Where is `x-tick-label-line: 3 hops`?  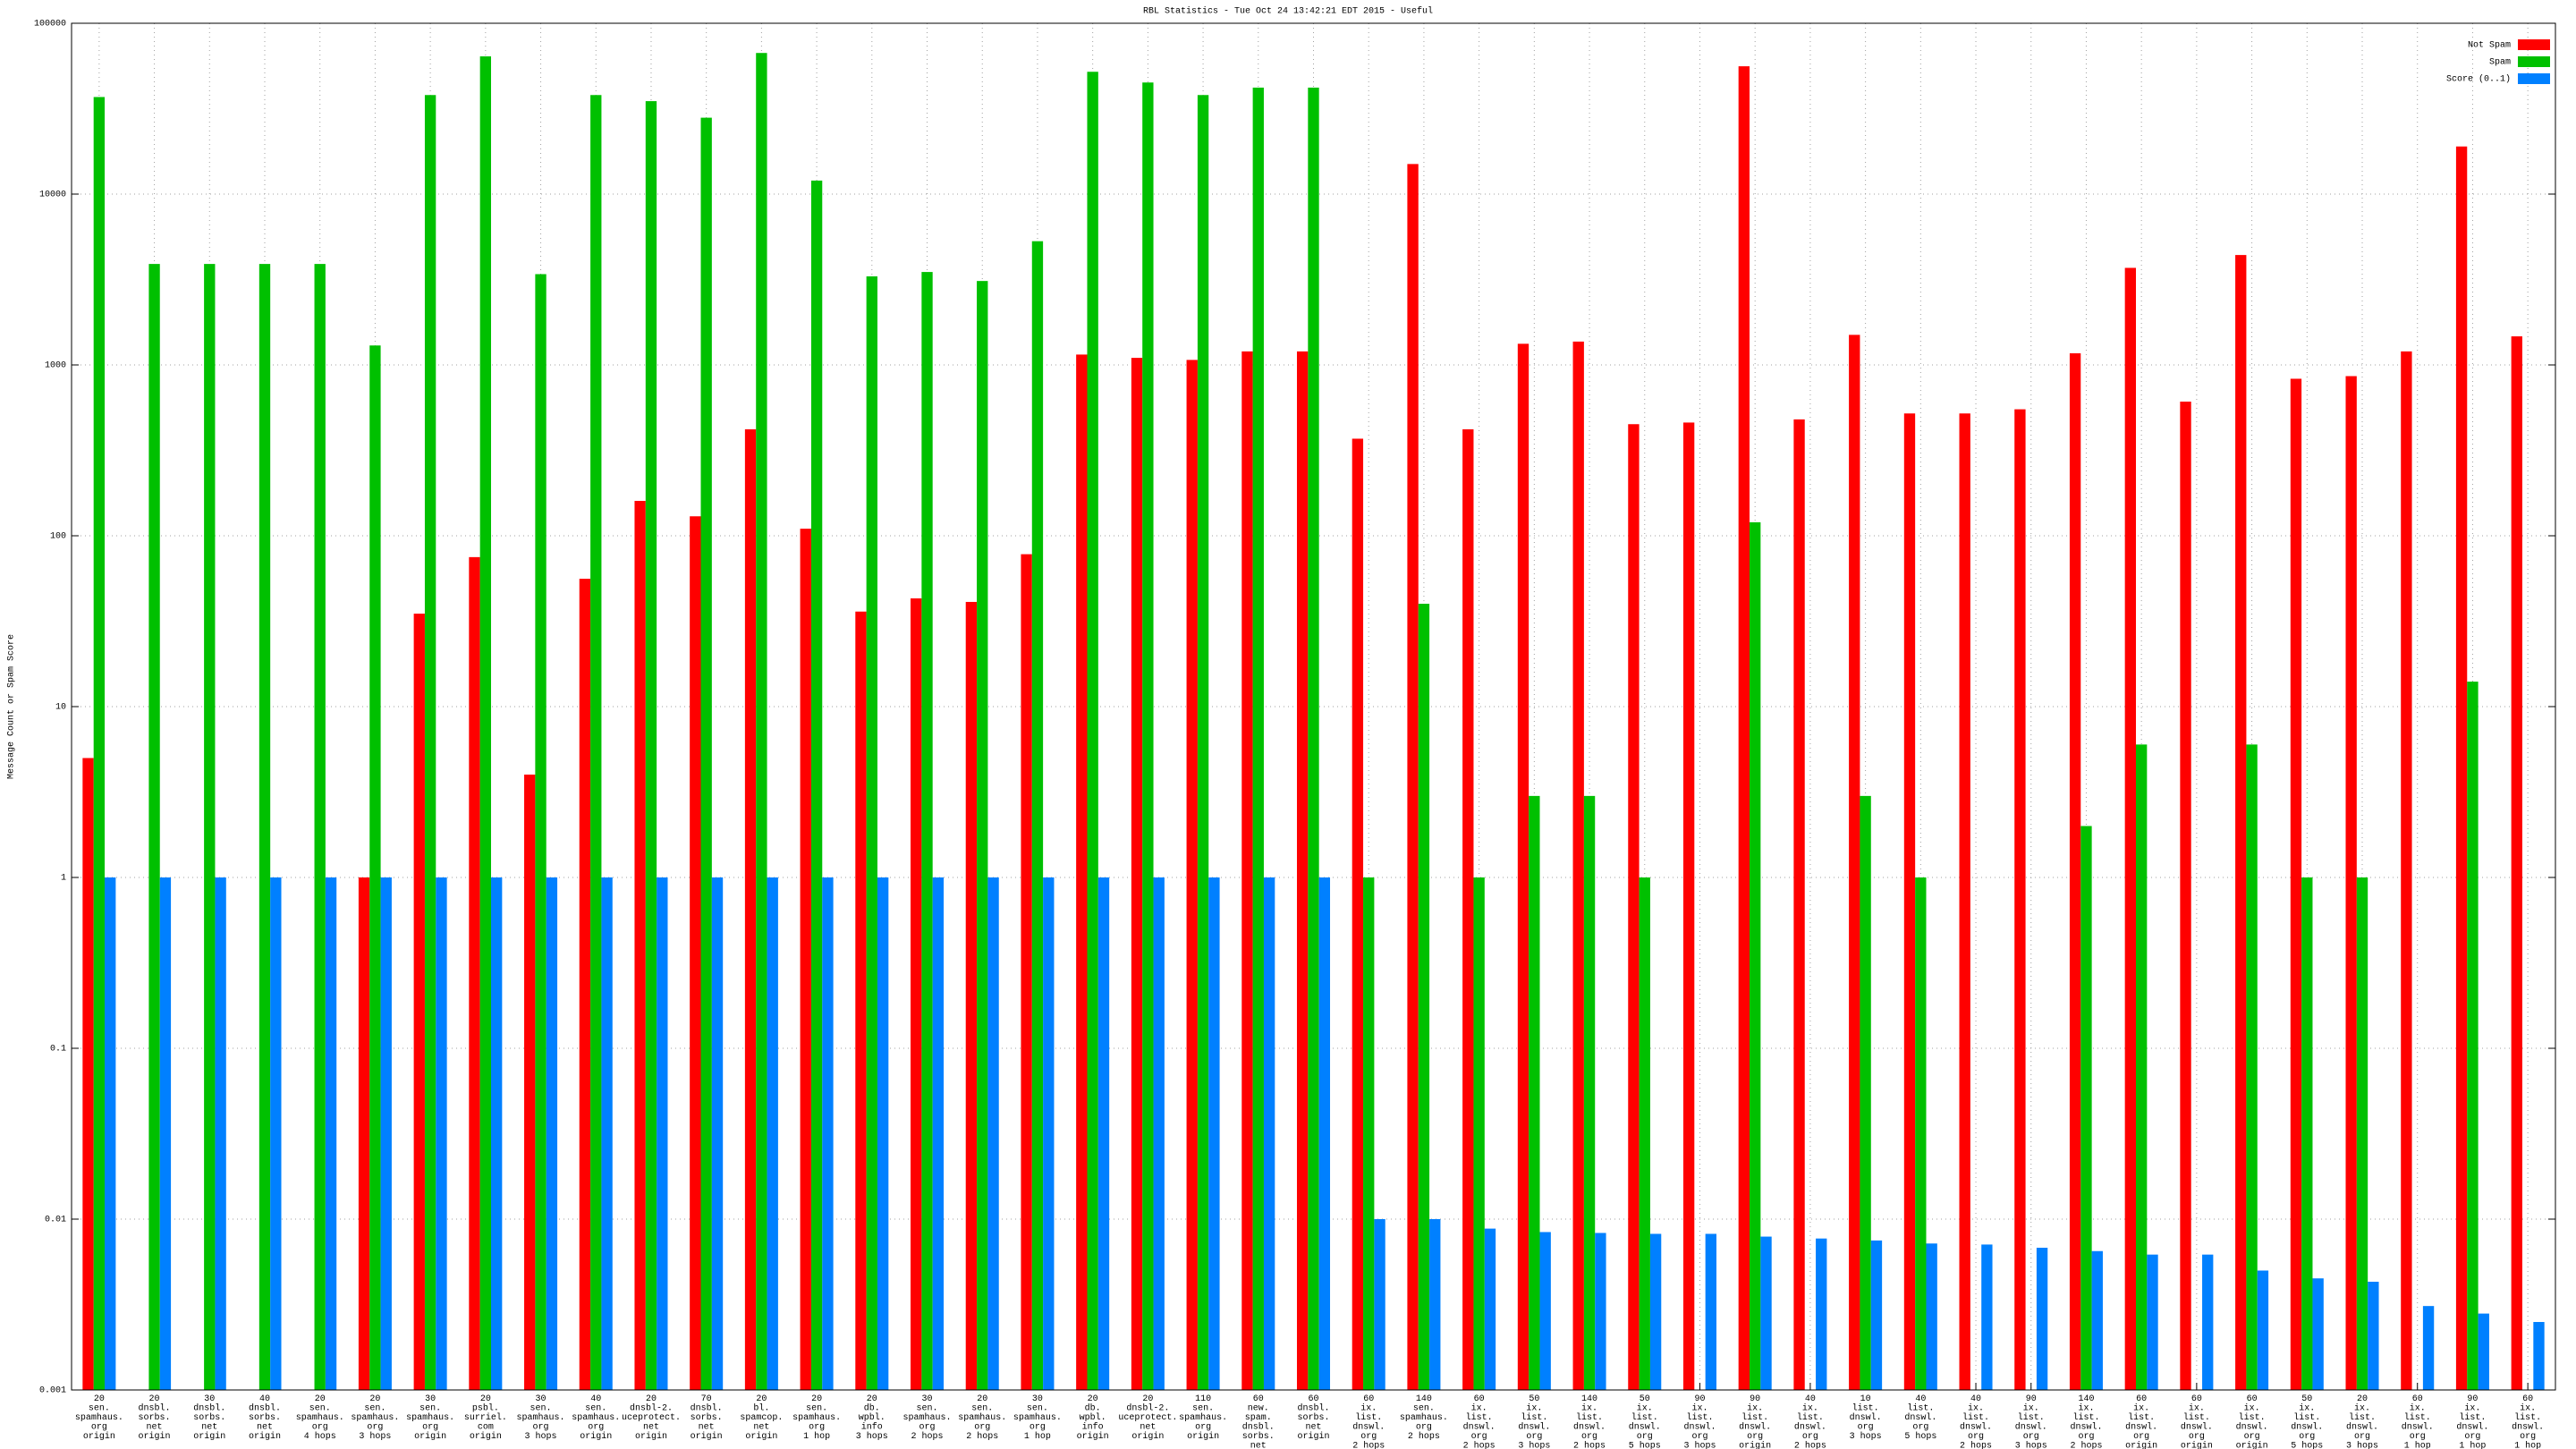 x-tick-label-line: 3 hops is located at coordinates (1866, 1436).